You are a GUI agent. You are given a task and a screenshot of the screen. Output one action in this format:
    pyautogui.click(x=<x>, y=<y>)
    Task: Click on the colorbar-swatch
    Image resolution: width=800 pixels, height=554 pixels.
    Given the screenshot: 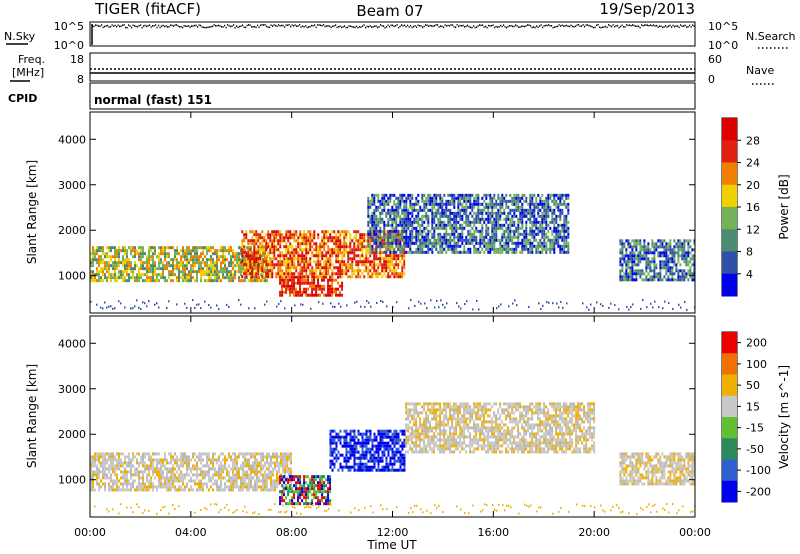 What is the action you would take?
    pyautogui.click(x=729, y=129)
    